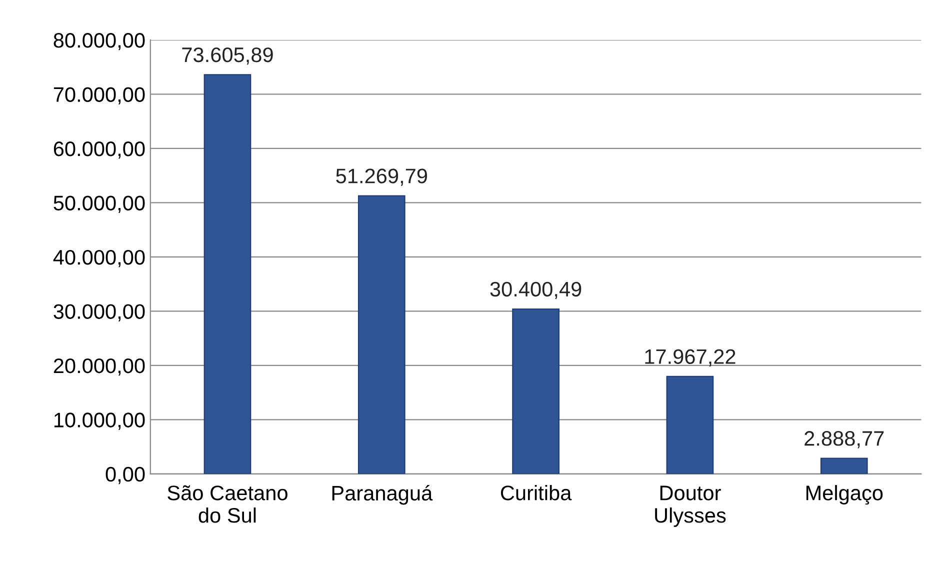 Image resolution: width=940 pixels, height=571 pixels. What do you see at coordinates (536, 291) in the screenshot?
I see `data-label: 30.400,49` at bounding box center [536, 291].